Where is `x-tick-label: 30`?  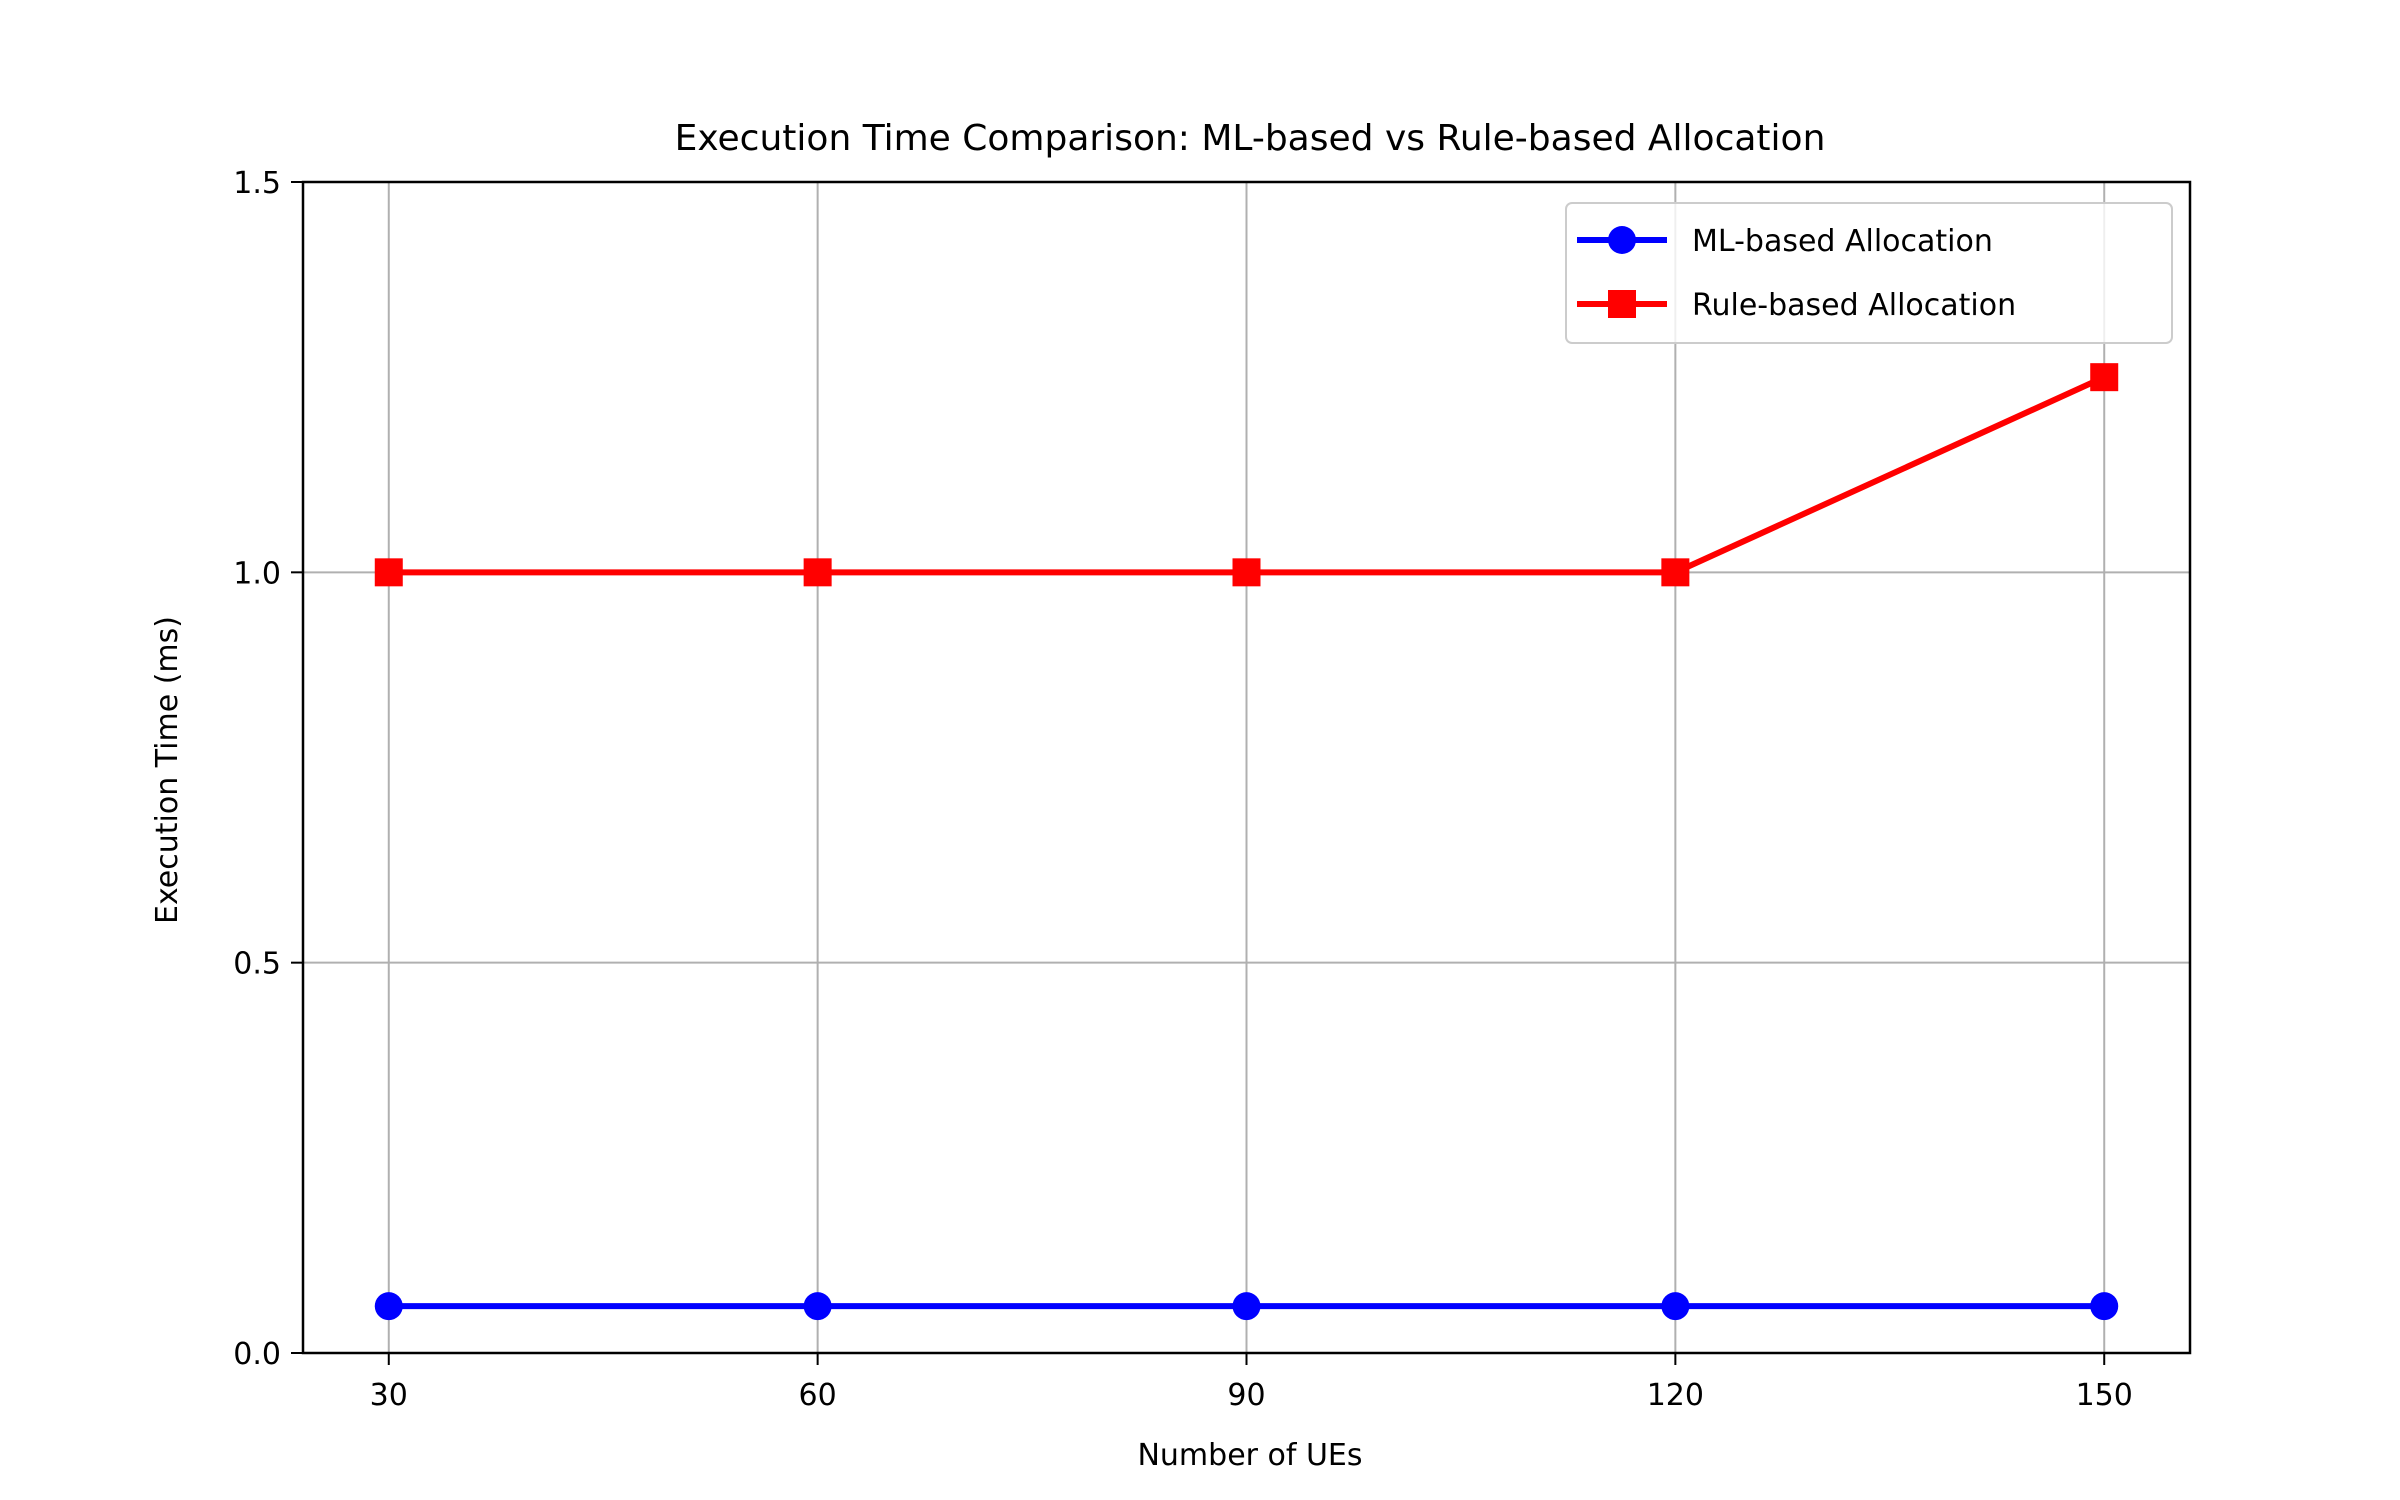
x-tick-label: 30 is located at coordinates (389, 1395).